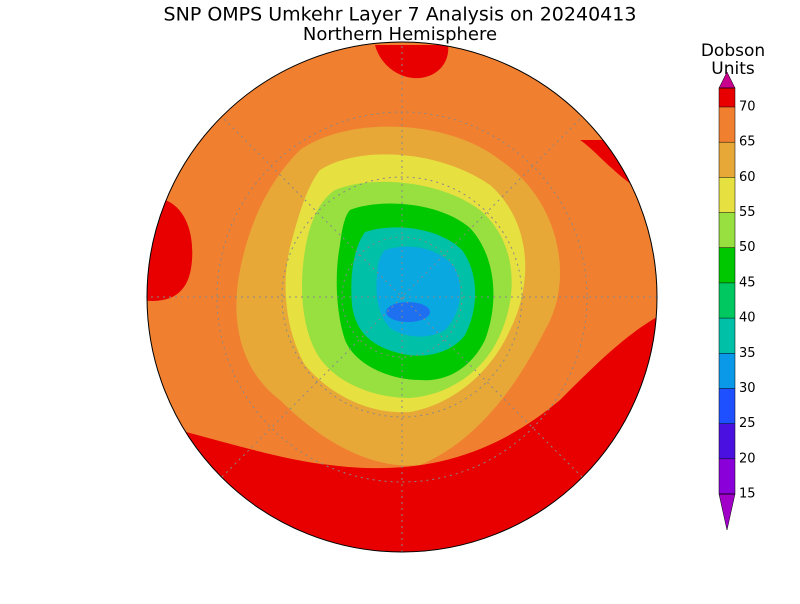 The height and width of the screenshot is (604, 800). I want to click on colorbar-label: 30, so click(747, 388).